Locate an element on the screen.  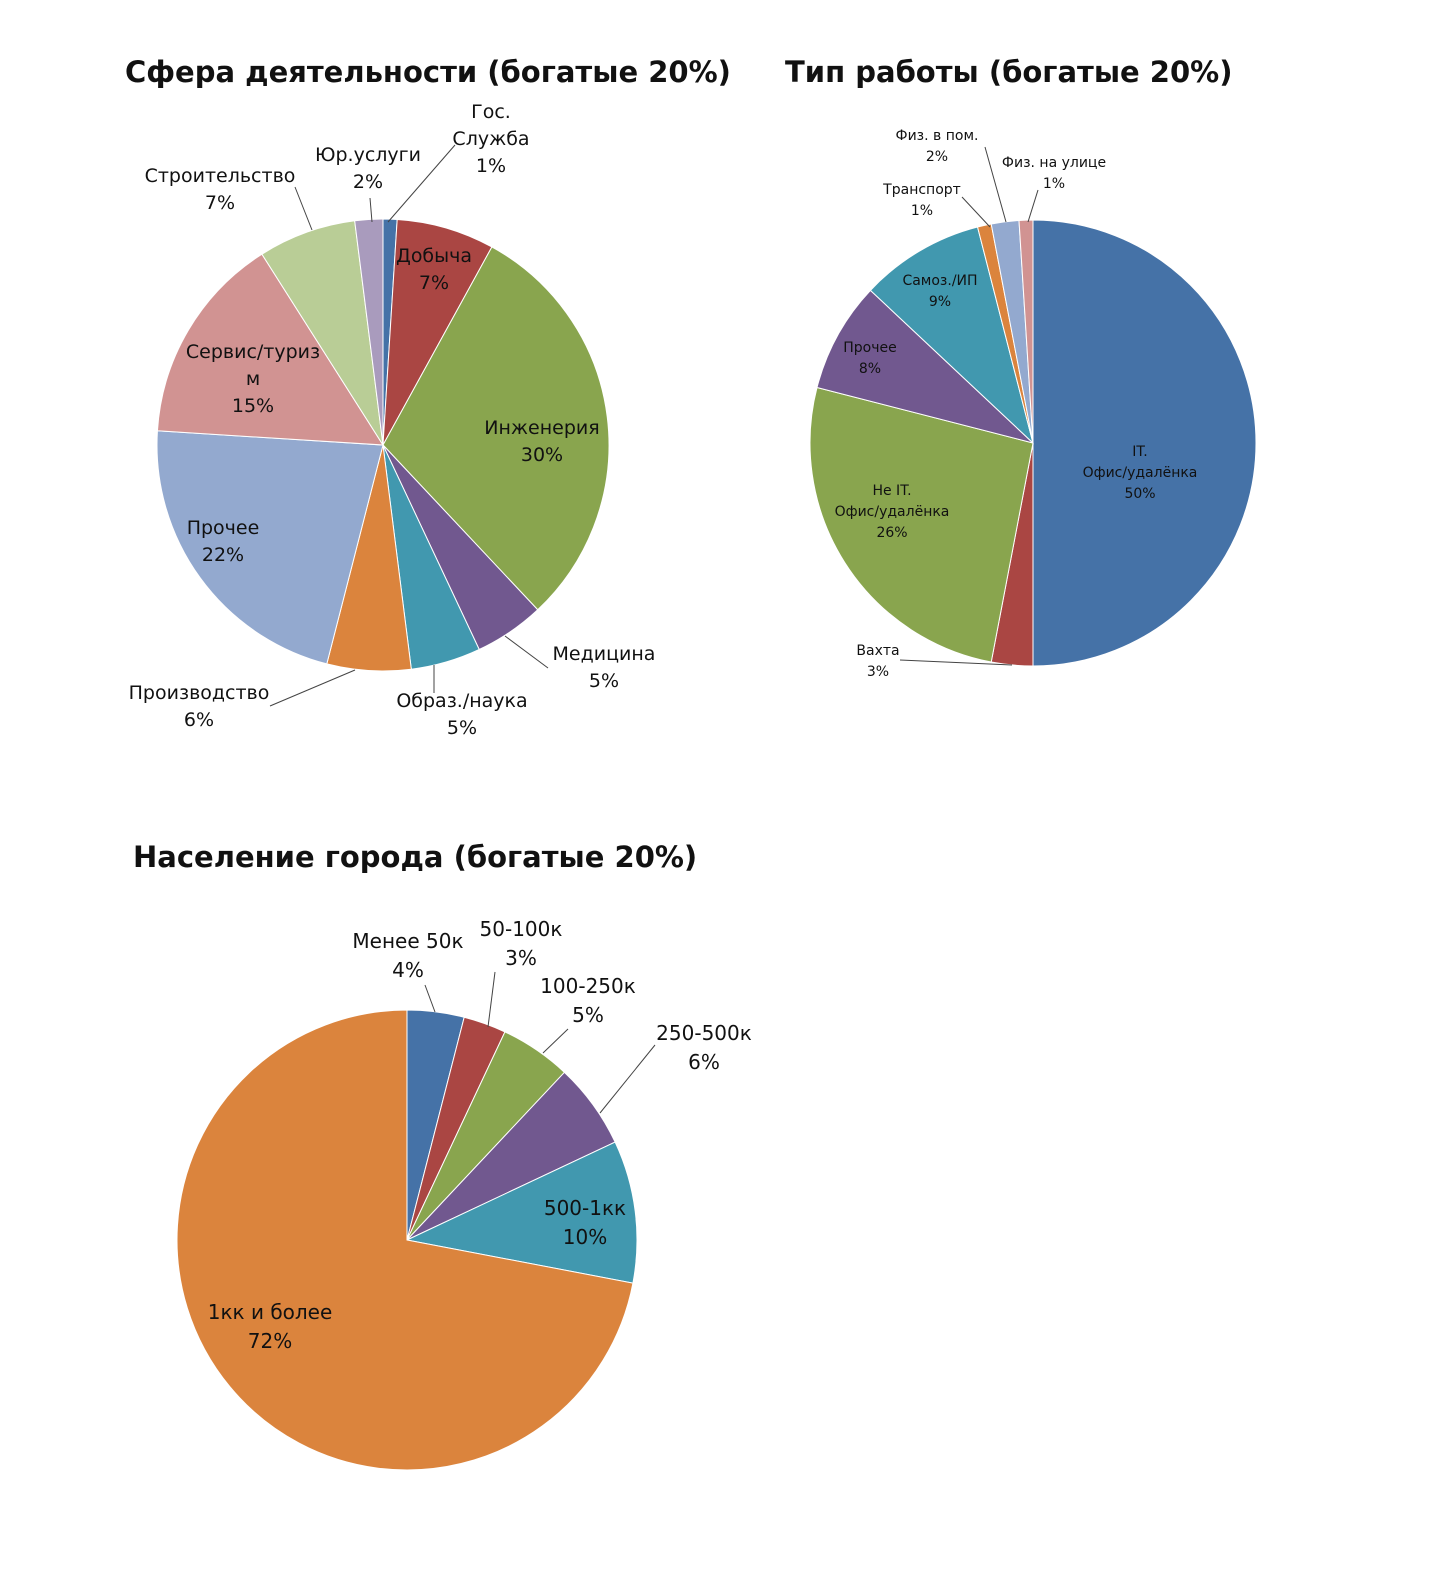
data-label: Производство 6% is located at coordinates (199, 706).